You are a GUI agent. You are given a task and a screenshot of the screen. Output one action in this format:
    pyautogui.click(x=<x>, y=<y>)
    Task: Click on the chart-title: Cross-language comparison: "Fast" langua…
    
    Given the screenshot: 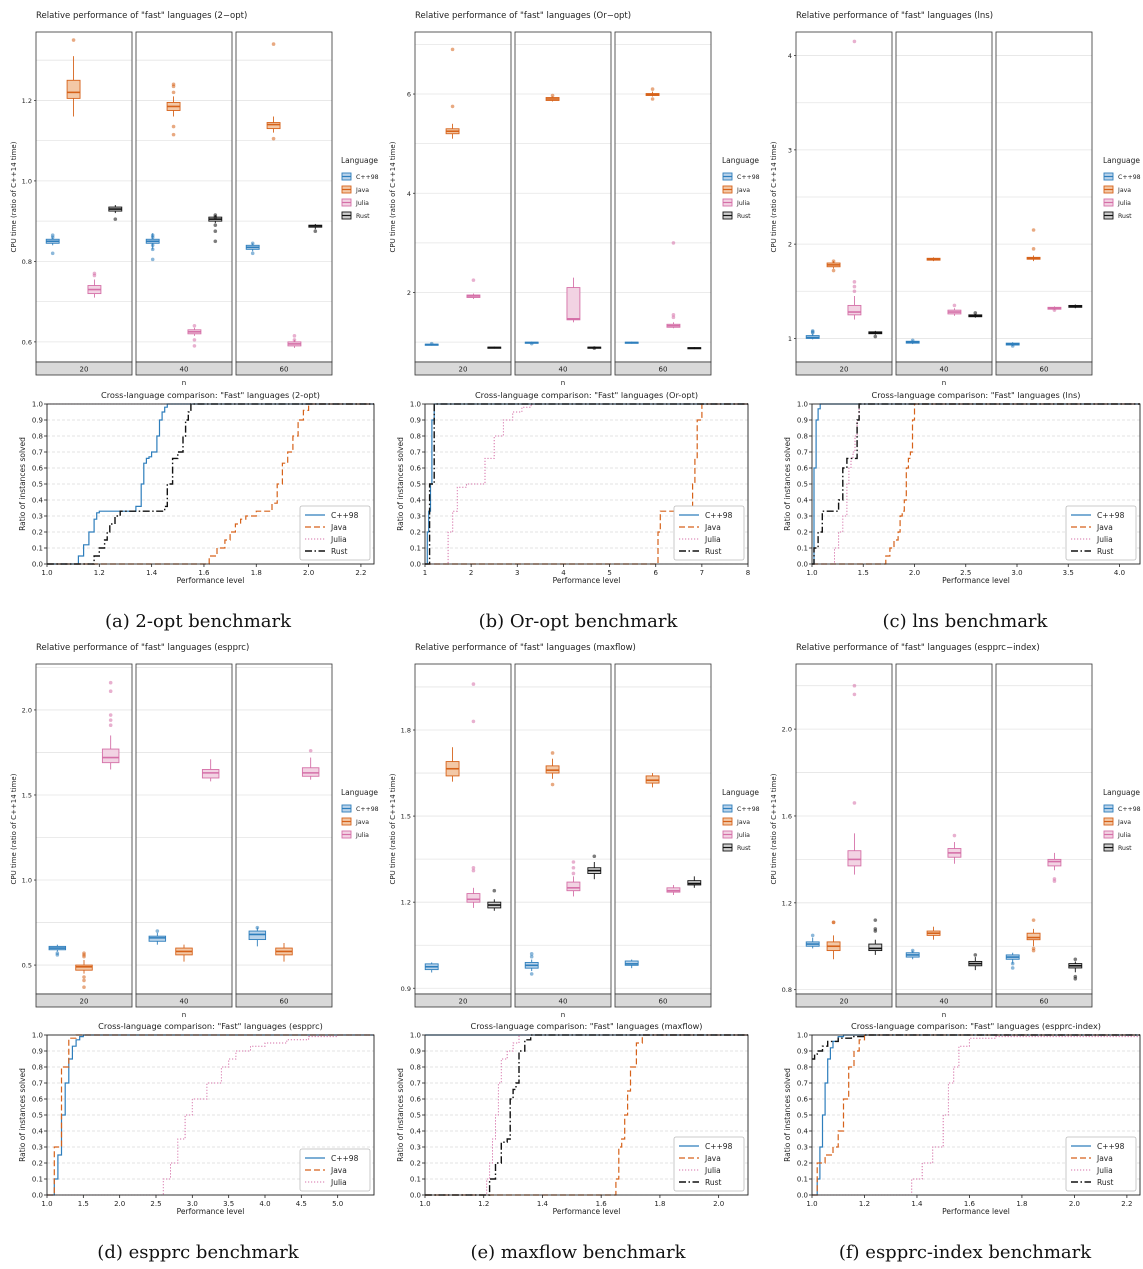 What is the action you would take?
    pyautogui.click(x=210, y=1026)
    